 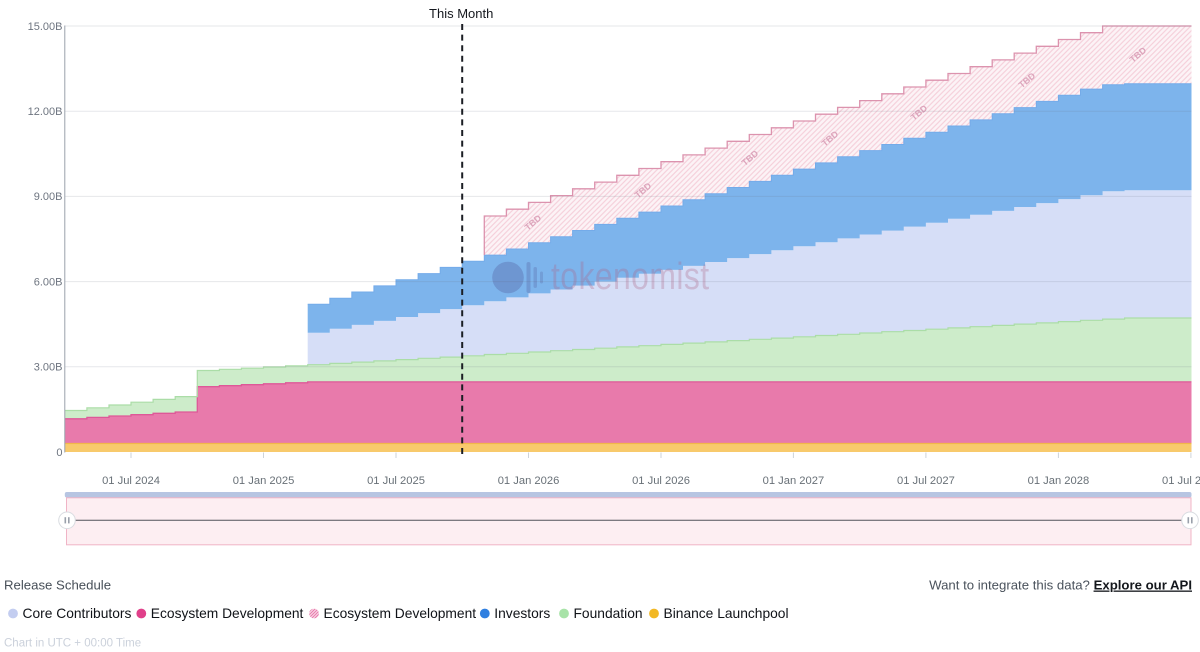 What do you see at coordinates (794, 481) in the screenshot?
I see `svg-text: 01 Jan 2027` at bounding box center [794, 481].